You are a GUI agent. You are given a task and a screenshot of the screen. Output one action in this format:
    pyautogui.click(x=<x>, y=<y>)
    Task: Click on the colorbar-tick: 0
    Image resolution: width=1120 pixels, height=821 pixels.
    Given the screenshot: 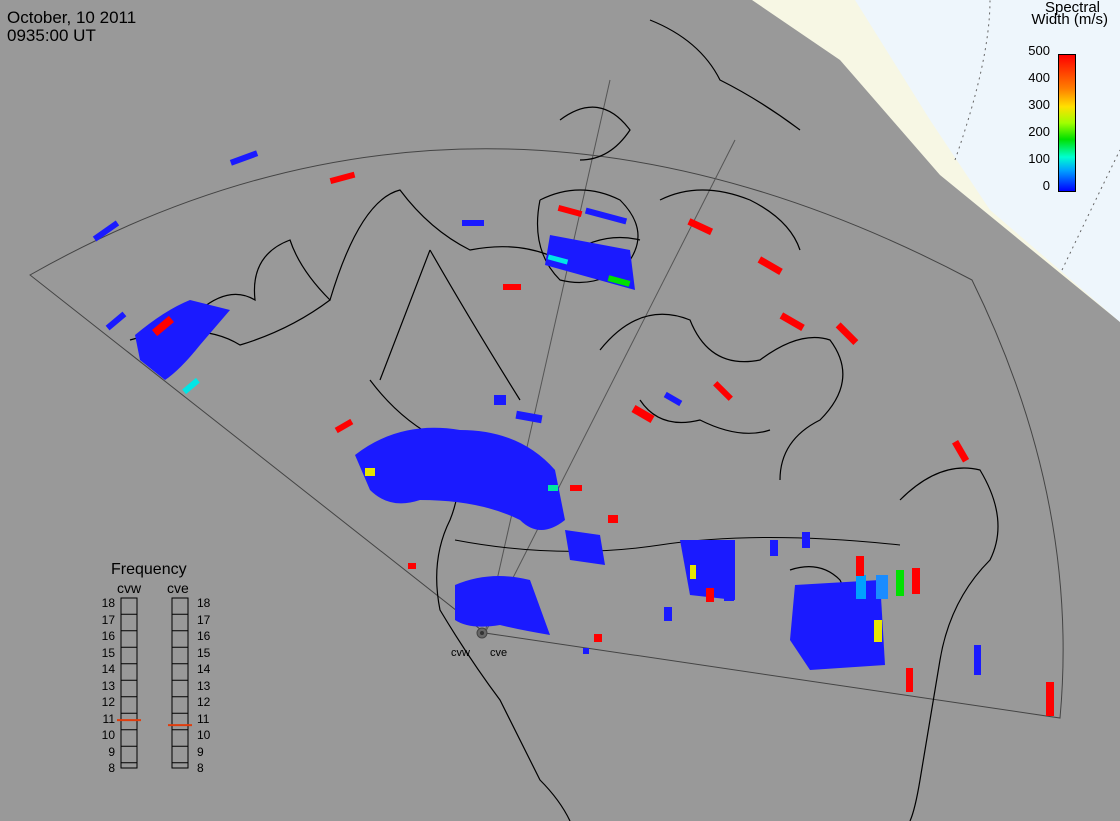 What is the action you would take?
    pyautogui.click(x=1046, y=185)
    